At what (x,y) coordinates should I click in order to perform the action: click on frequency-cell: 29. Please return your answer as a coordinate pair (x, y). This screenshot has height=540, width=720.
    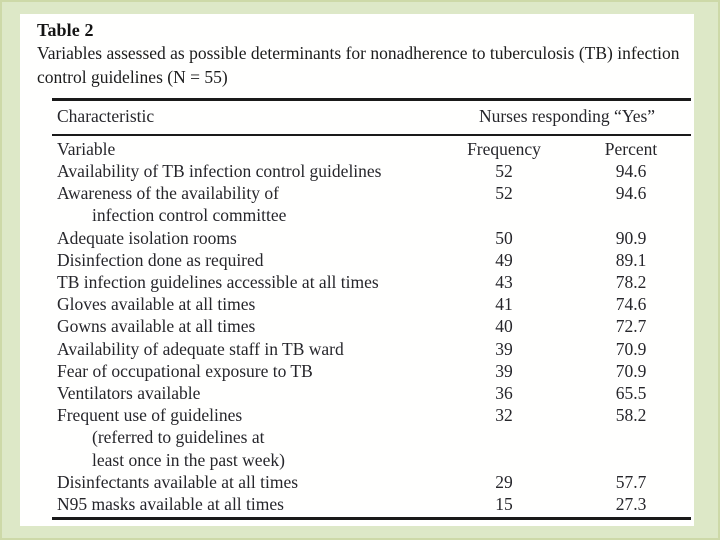
    Looking at the image, I should click on (504, 481).